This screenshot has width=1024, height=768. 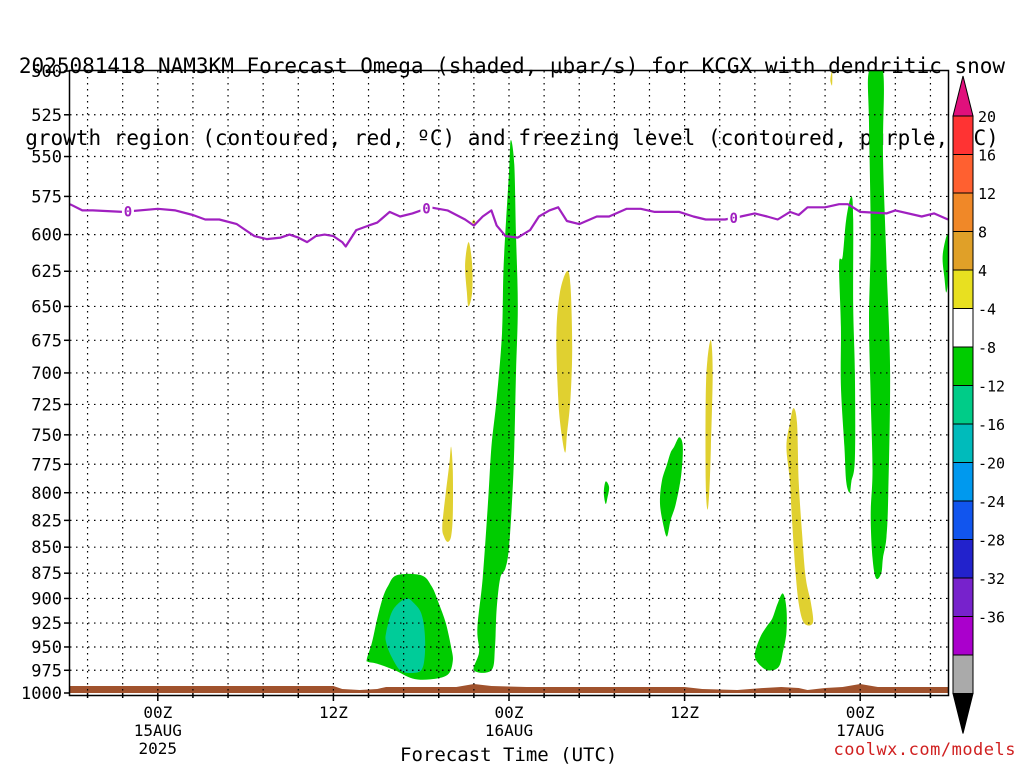 I want to click on colorbar-label-8: -12, so click(x=991, y=387).